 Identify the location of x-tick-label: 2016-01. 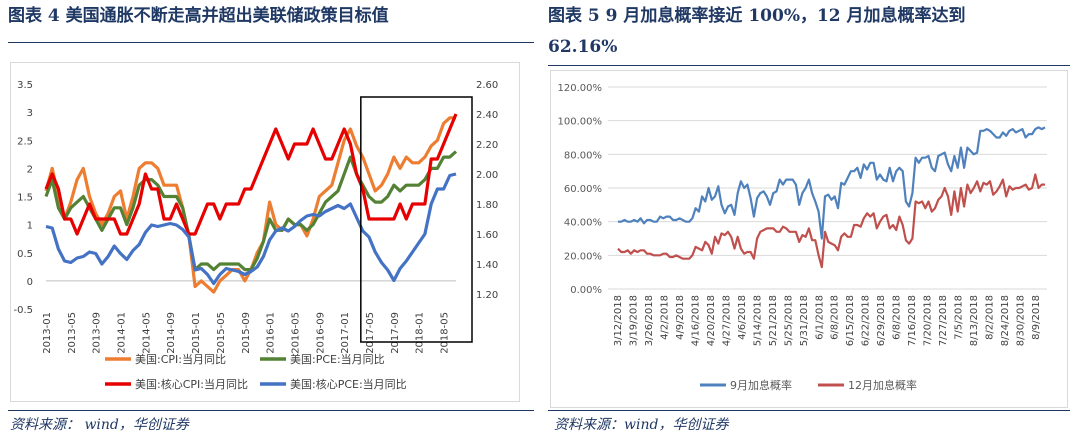
(271, 333).